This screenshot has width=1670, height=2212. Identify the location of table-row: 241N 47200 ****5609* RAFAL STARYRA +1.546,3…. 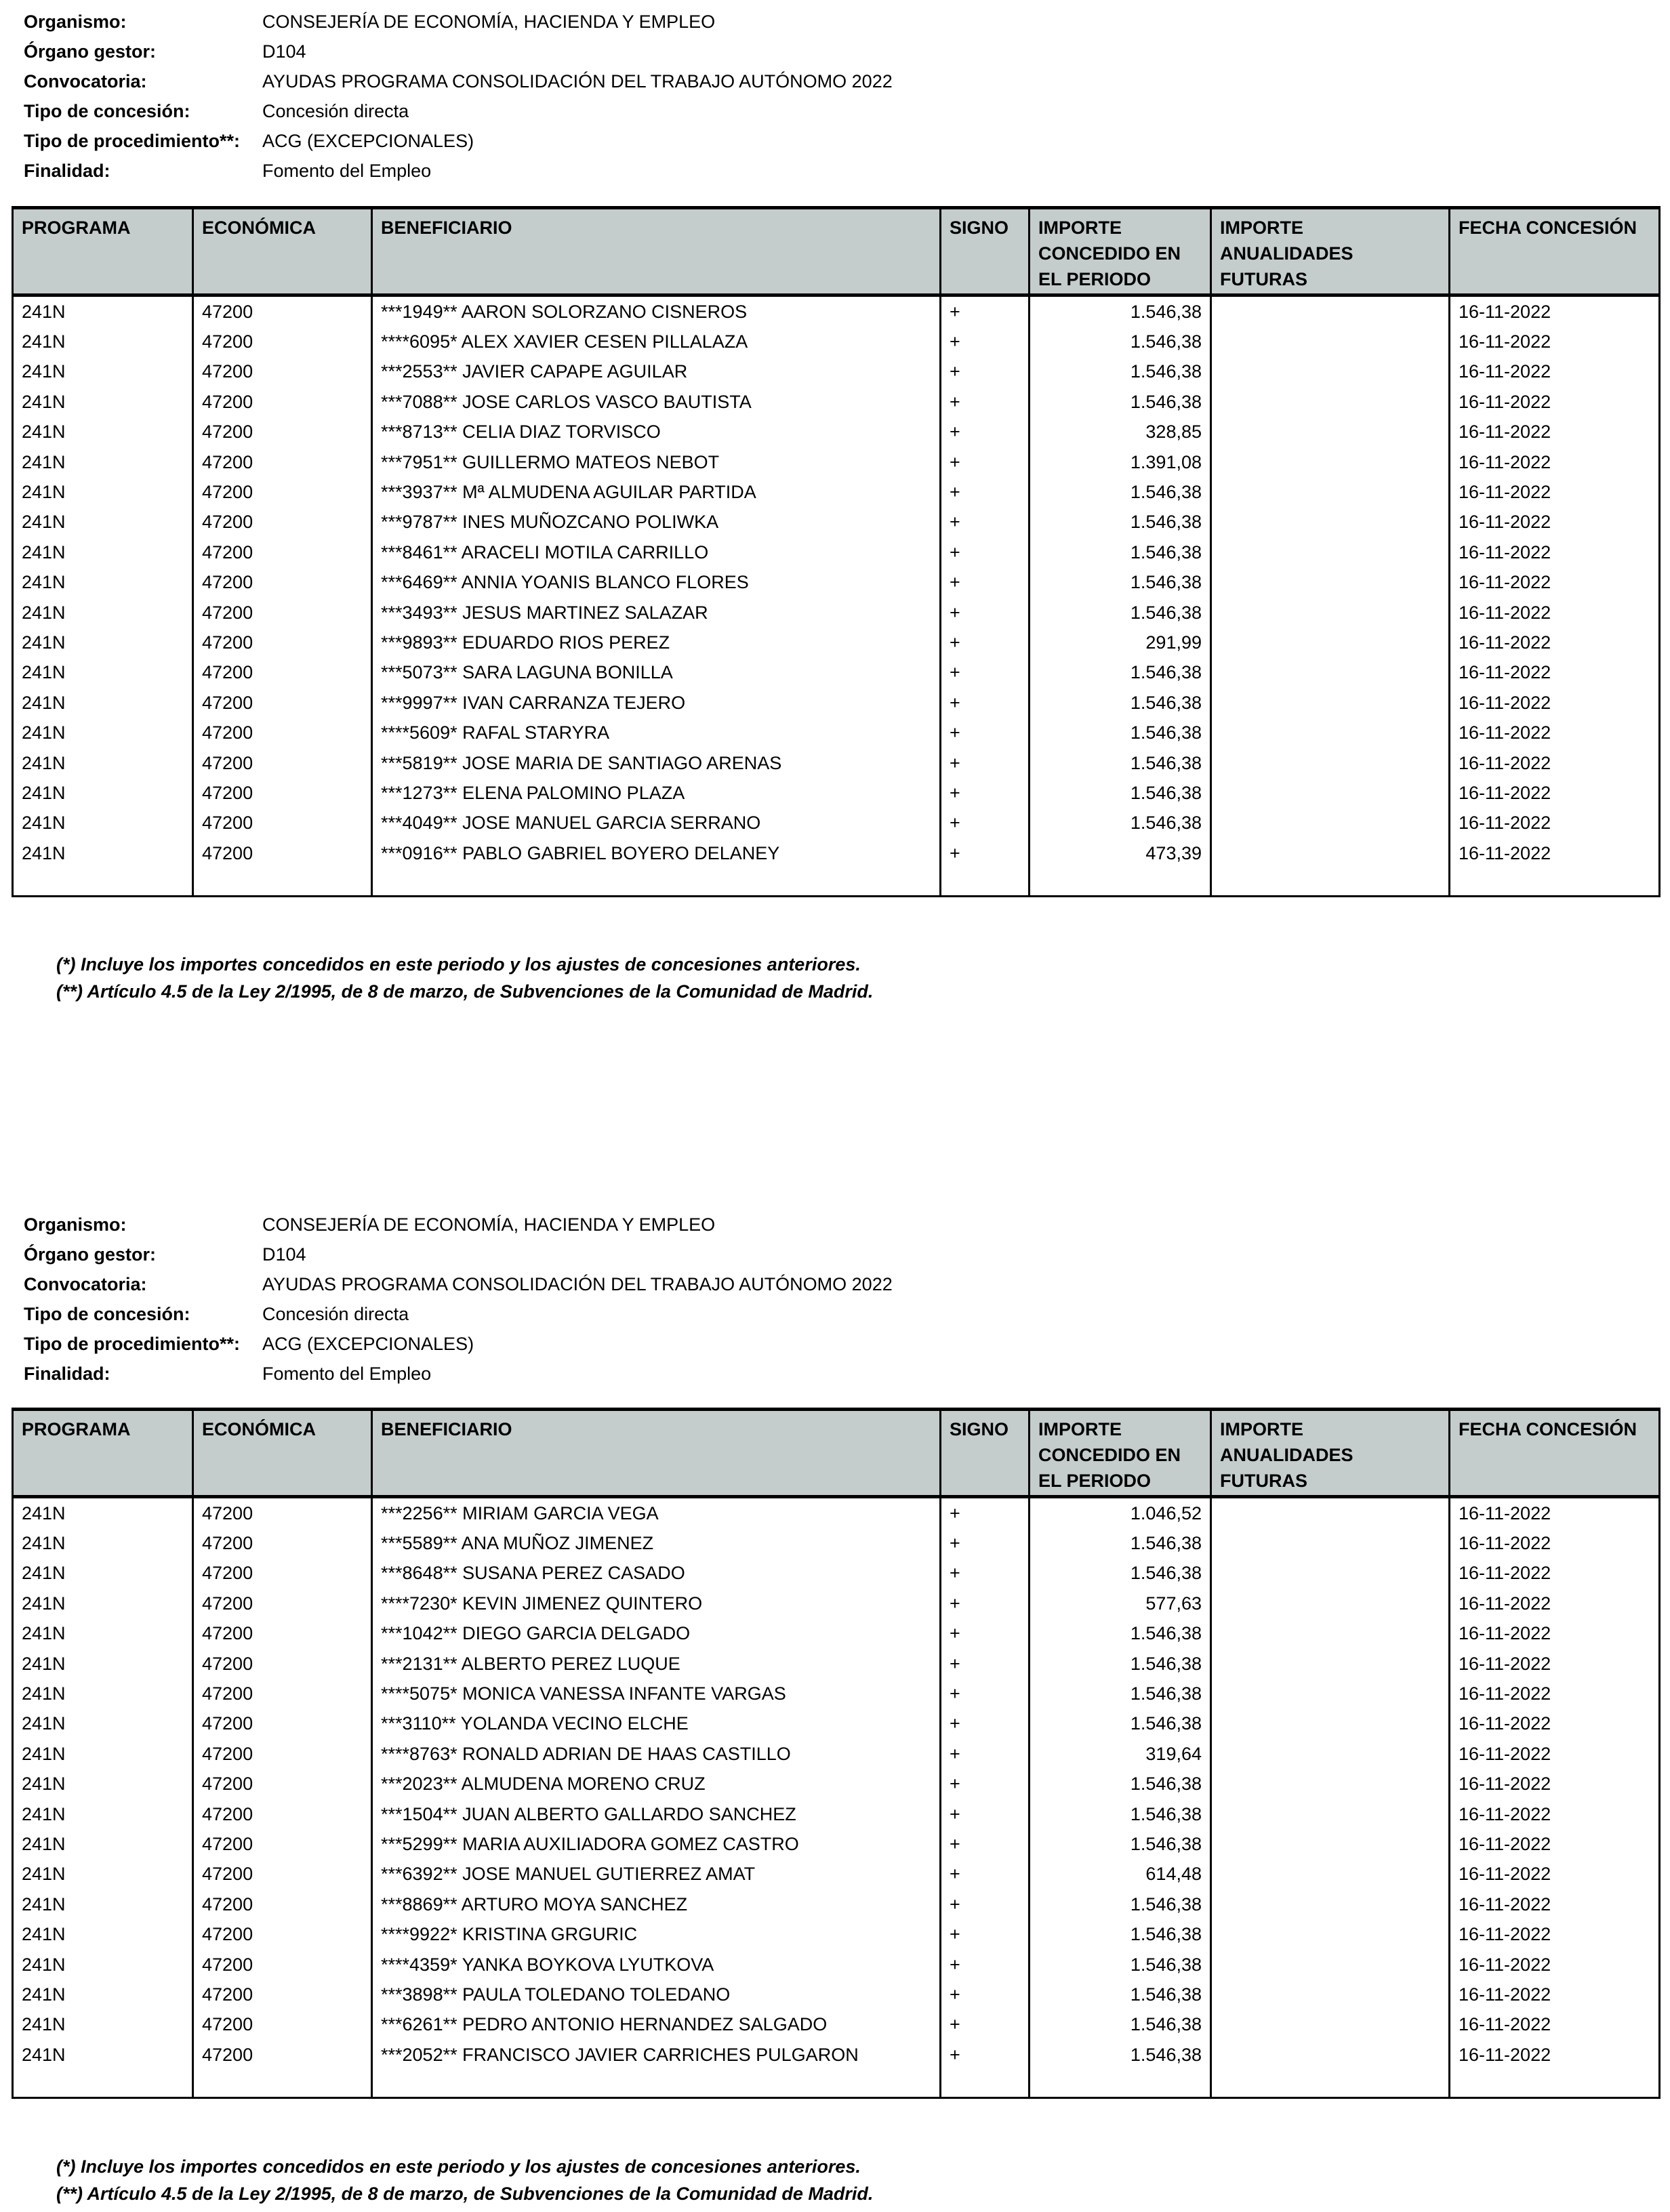
(836, 733).